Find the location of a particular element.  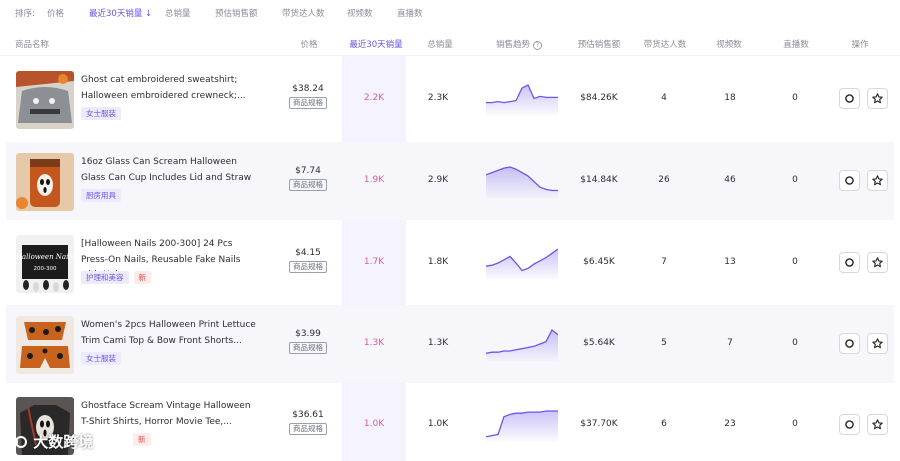

category-tag: 护理和美容 is located at coordinates (105, 277).